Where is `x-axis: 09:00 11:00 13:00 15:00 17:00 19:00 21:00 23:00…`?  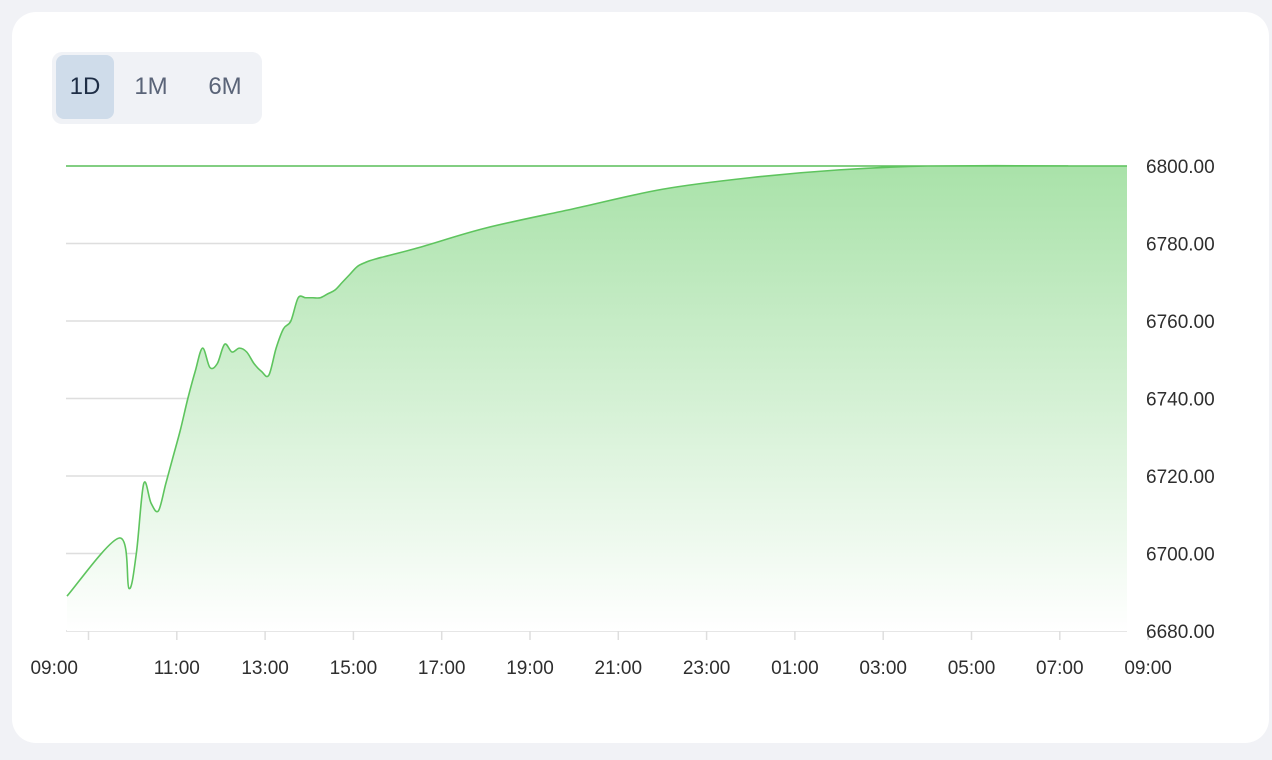
x-axis: 09:00 11:00 13:00 15:00 17:00 19:00 21:00 23:00… is located at coordinates (601, 655).